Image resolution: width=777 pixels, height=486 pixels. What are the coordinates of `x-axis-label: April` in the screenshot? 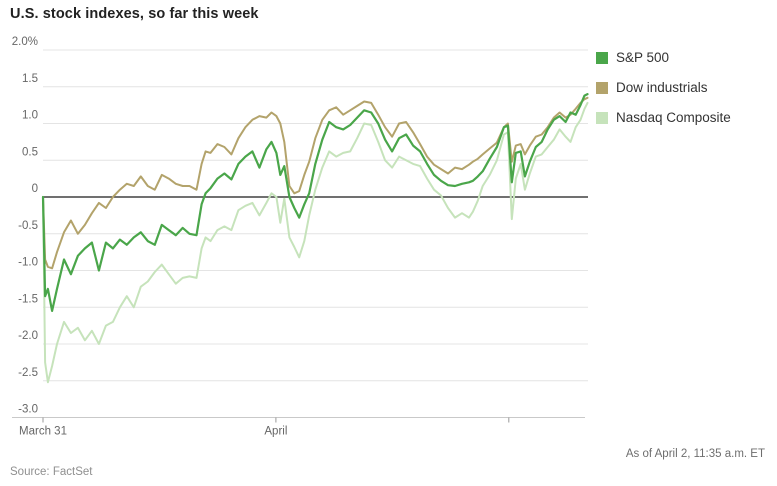 It's located at (275, 432).